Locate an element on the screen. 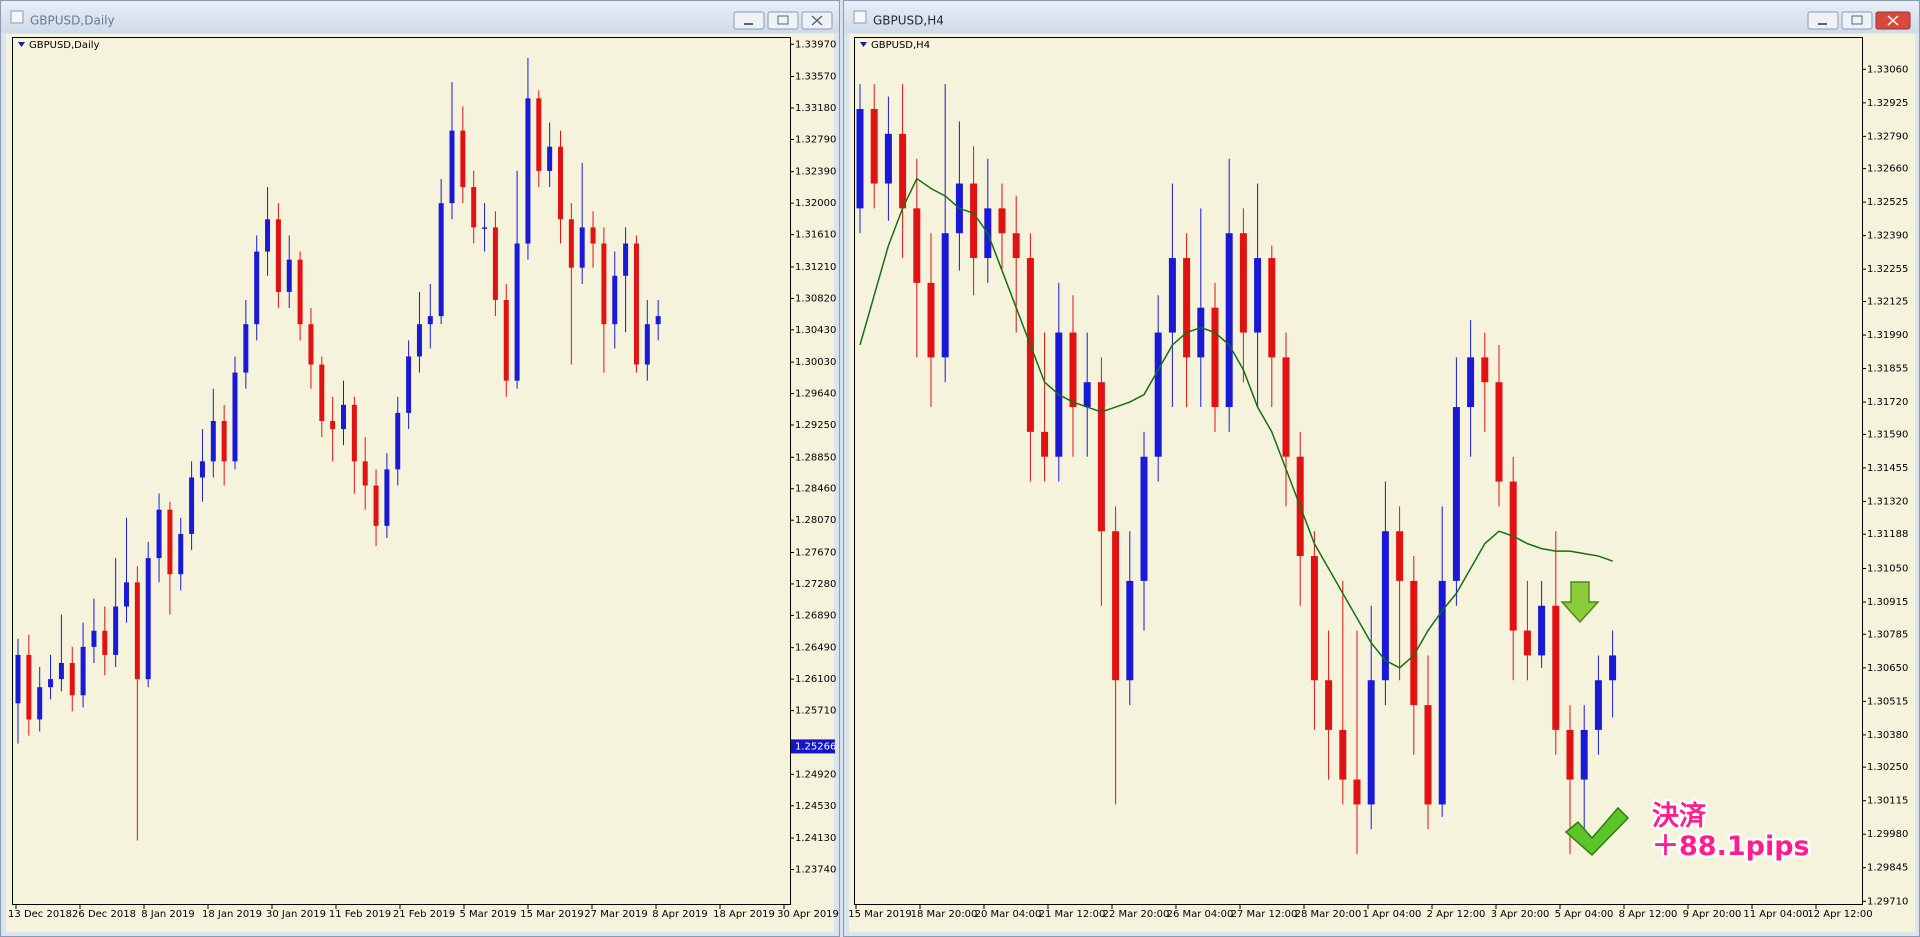 Image resolution: width=1920 pixels, height=937 pixels. y-tick-label: 1.29845 is located at coordinates (1887, 868).